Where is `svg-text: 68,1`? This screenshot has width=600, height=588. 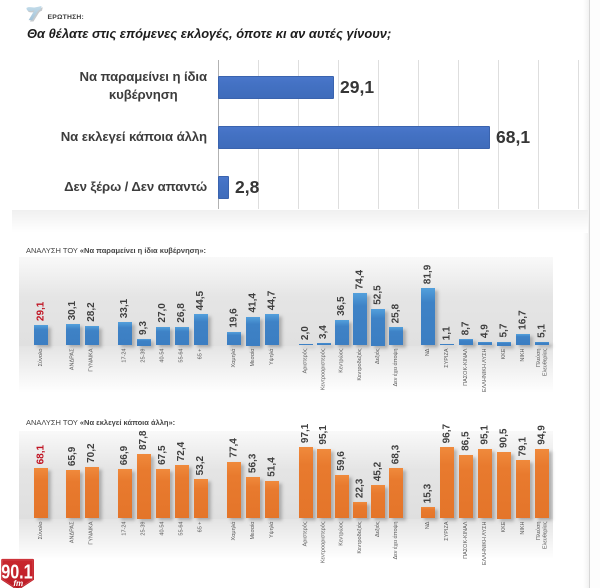 svg-text: 68,1 is located at coordinates (41, 454).